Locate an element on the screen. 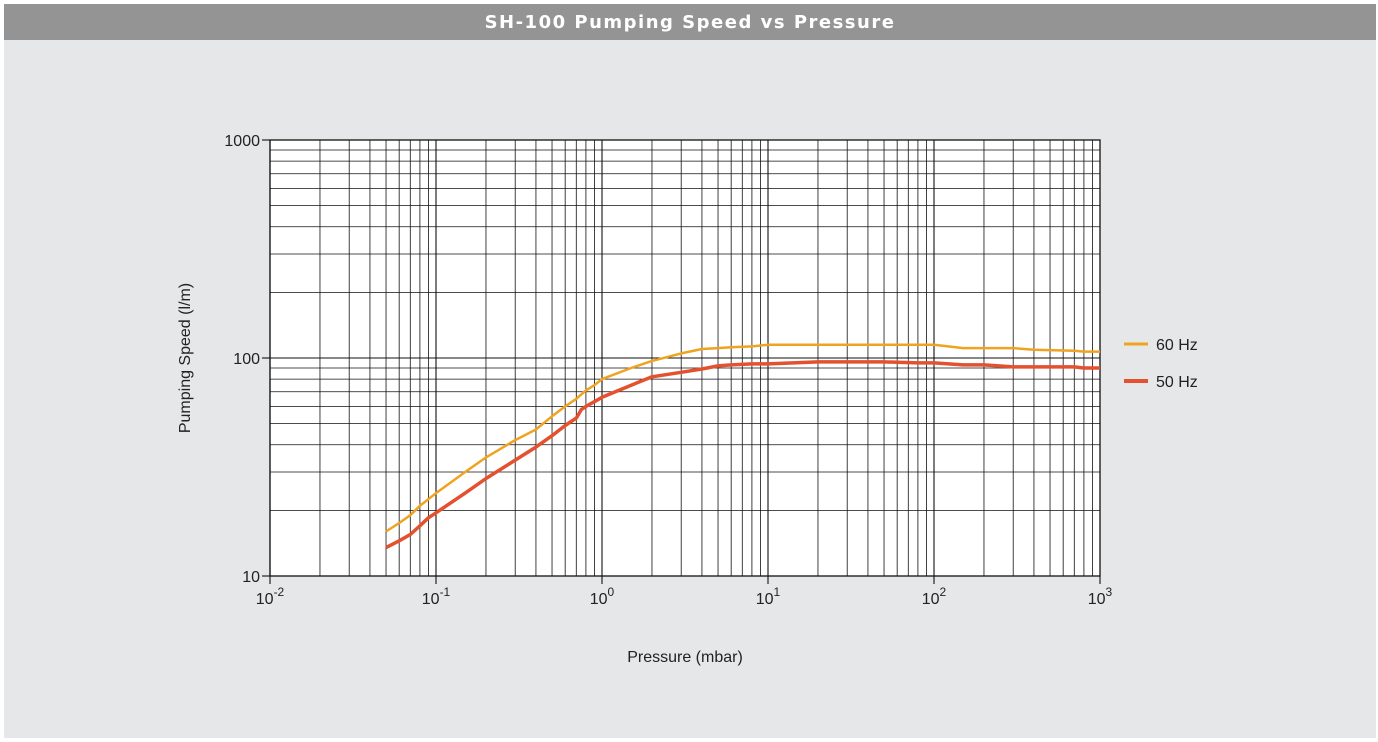  y-tick-label: 10 is located at coordinates (251, 577).